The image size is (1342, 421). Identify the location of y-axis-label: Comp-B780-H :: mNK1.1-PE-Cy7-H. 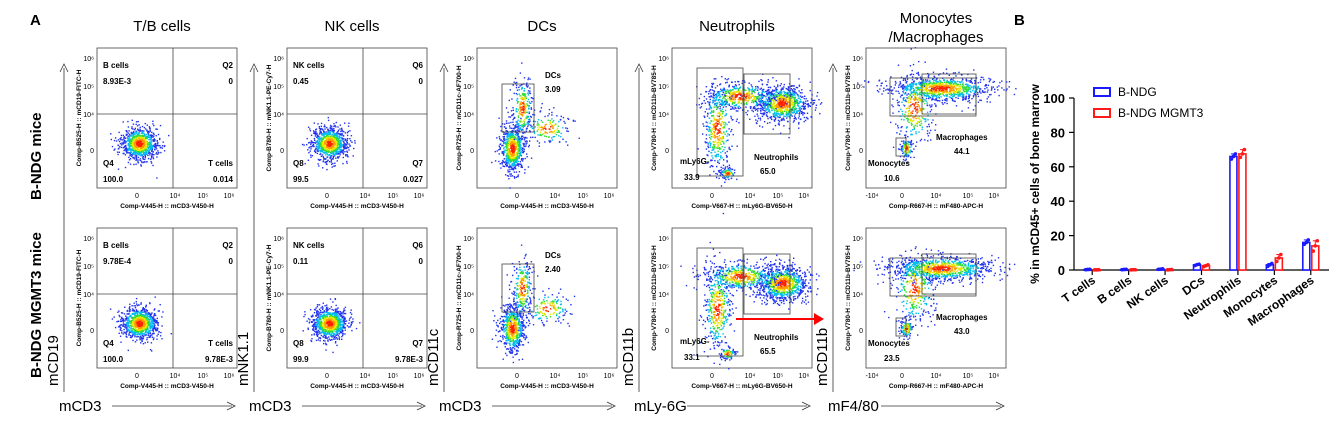
(269, 297).